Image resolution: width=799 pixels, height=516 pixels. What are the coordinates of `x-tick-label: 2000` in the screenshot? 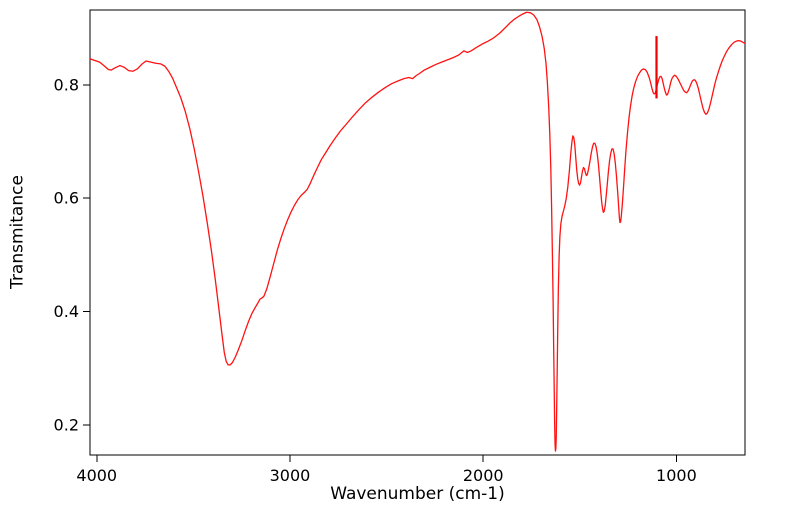 It's located at (483, 475).